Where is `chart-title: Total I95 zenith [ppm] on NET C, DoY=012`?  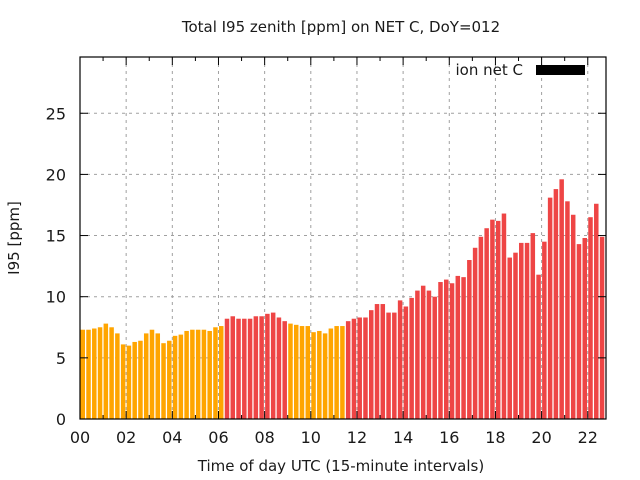
chart-title: Total I95 zenith [ppm] on NET C, DoY=012 is located at coordinates (340, 27).